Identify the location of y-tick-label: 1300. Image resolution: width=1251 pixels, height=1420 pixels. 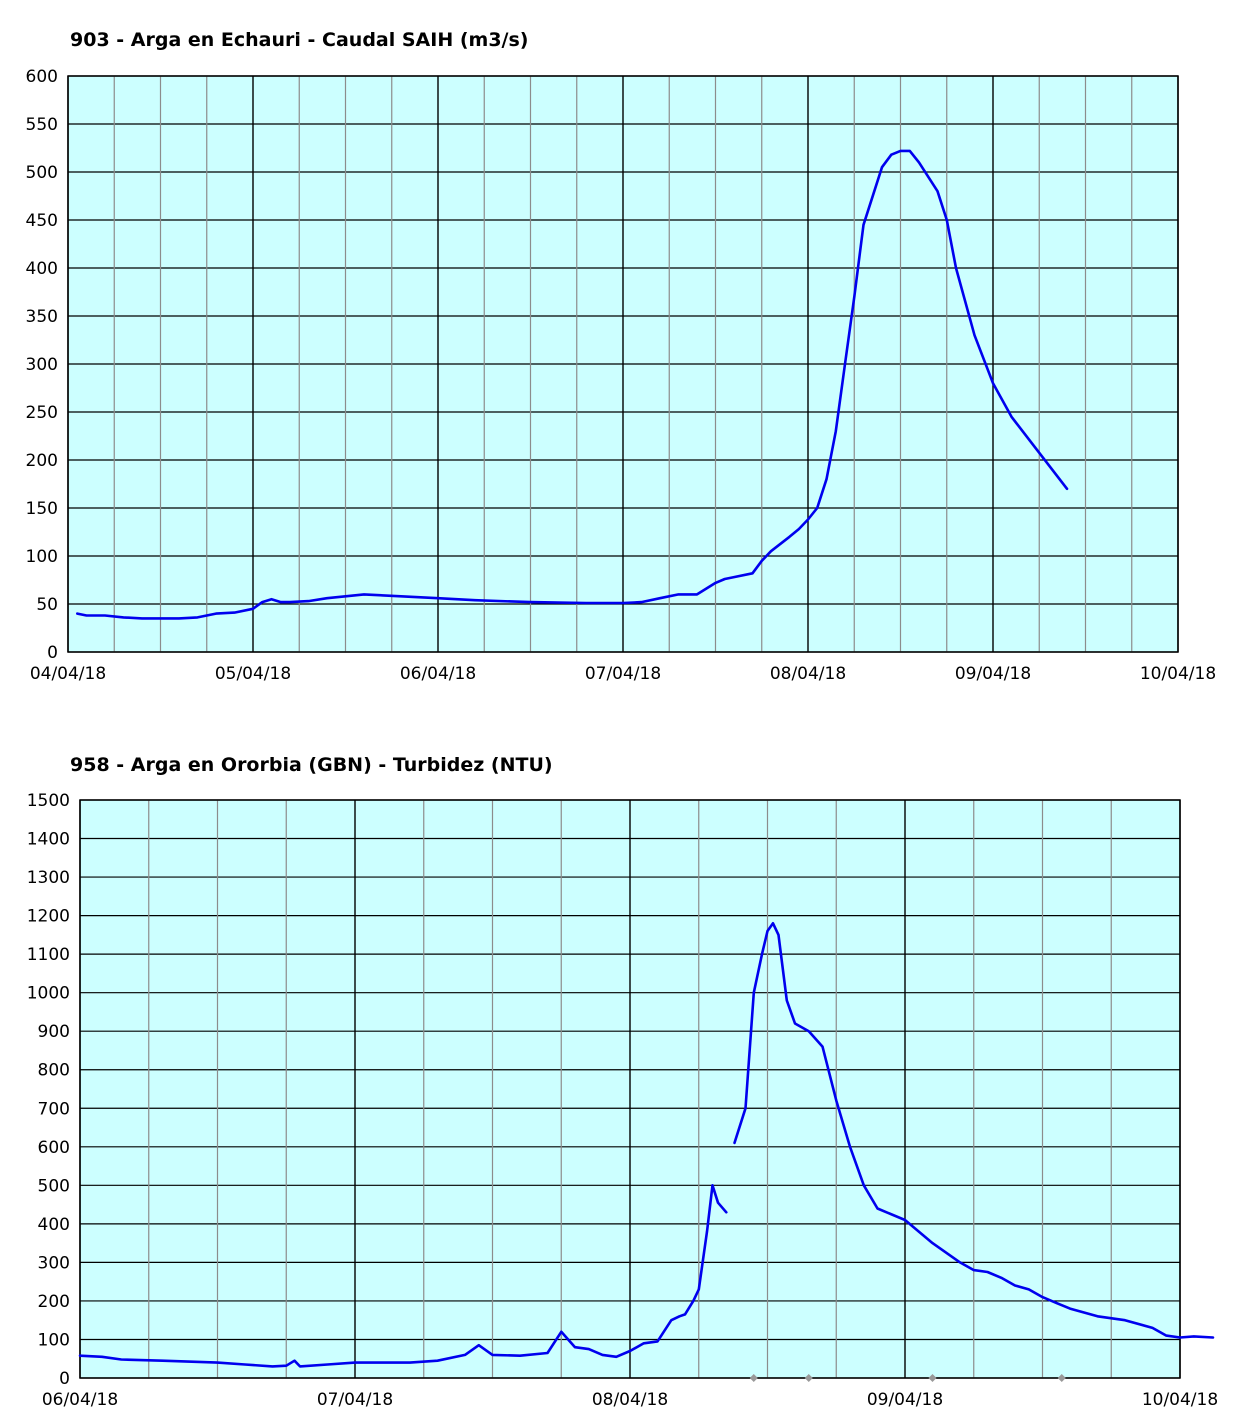
(48, 878).